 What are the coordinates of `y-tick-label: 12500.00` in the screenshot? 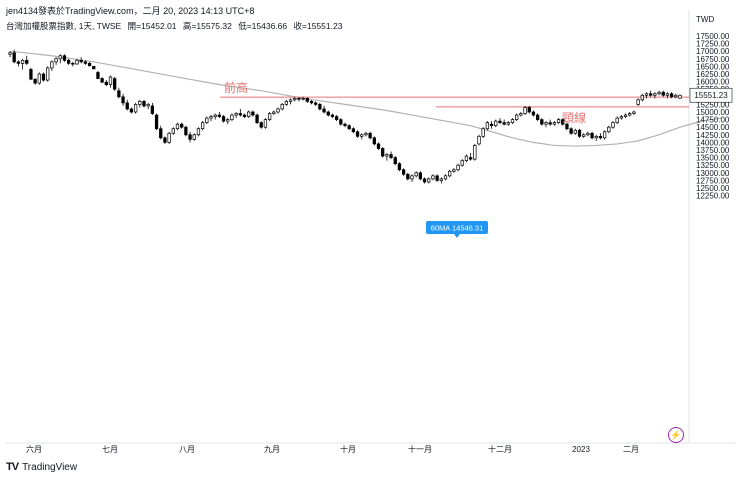 It's located at (713, 188).